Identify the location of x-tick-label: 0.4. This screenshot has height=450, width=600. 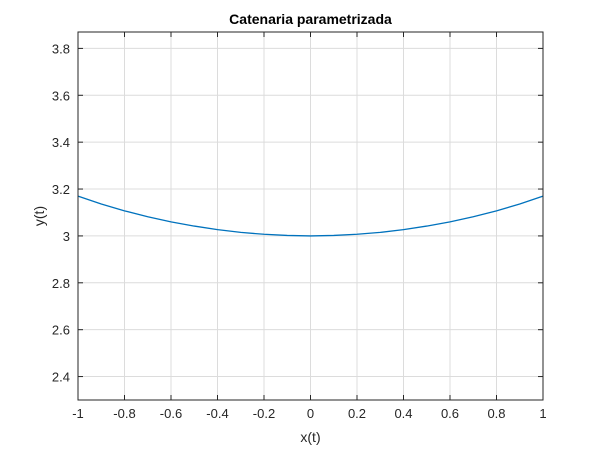
(403, 413).